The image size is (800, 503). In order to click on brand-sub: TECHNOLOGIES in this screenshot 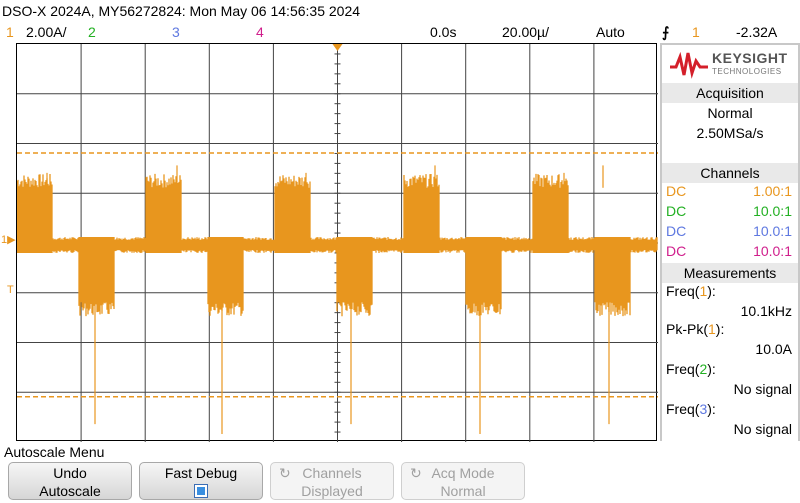, I will do `click(747, 71)`.